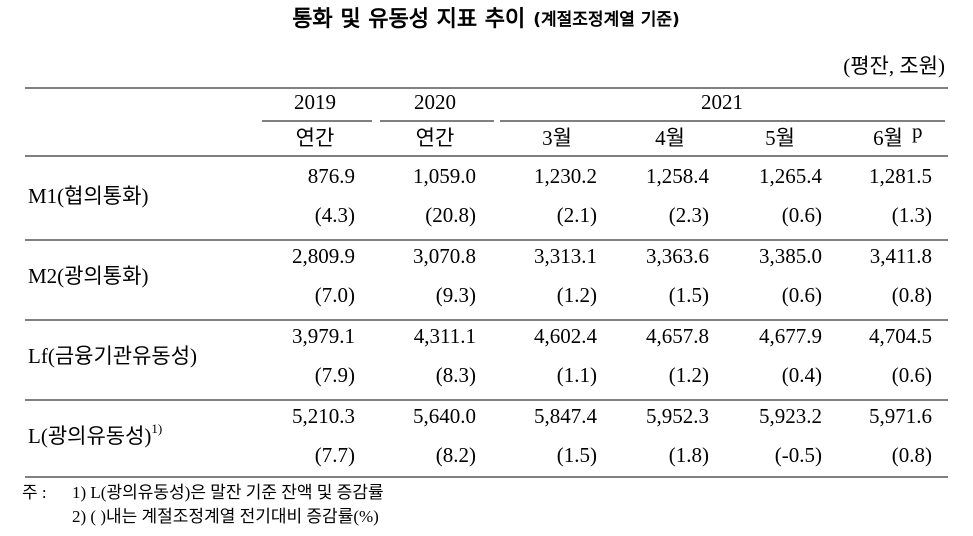 The height and width of the screenshot is (536, 973). I want to click on row-label: M1(협의통화), so click(88, 196).